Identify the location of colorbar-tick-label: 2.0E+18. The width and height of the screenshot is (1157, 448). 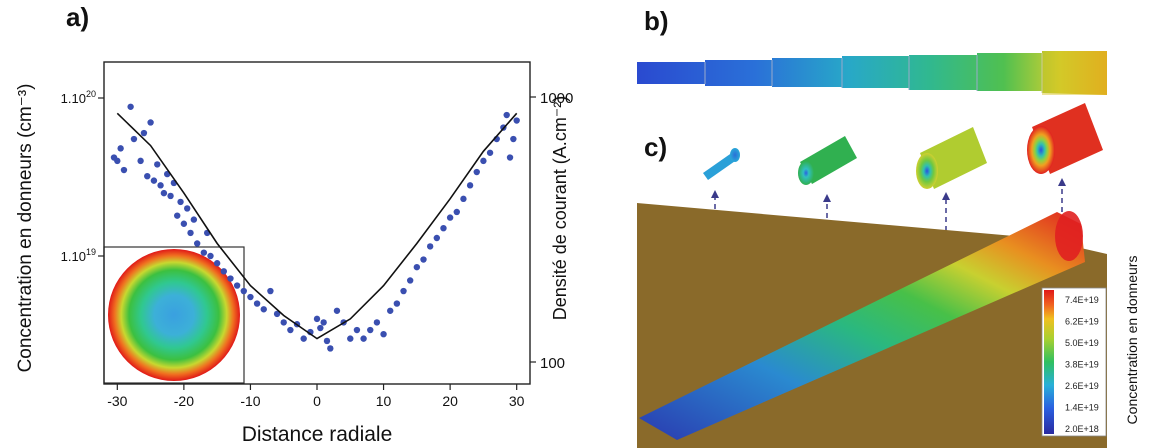
(1082, 429).